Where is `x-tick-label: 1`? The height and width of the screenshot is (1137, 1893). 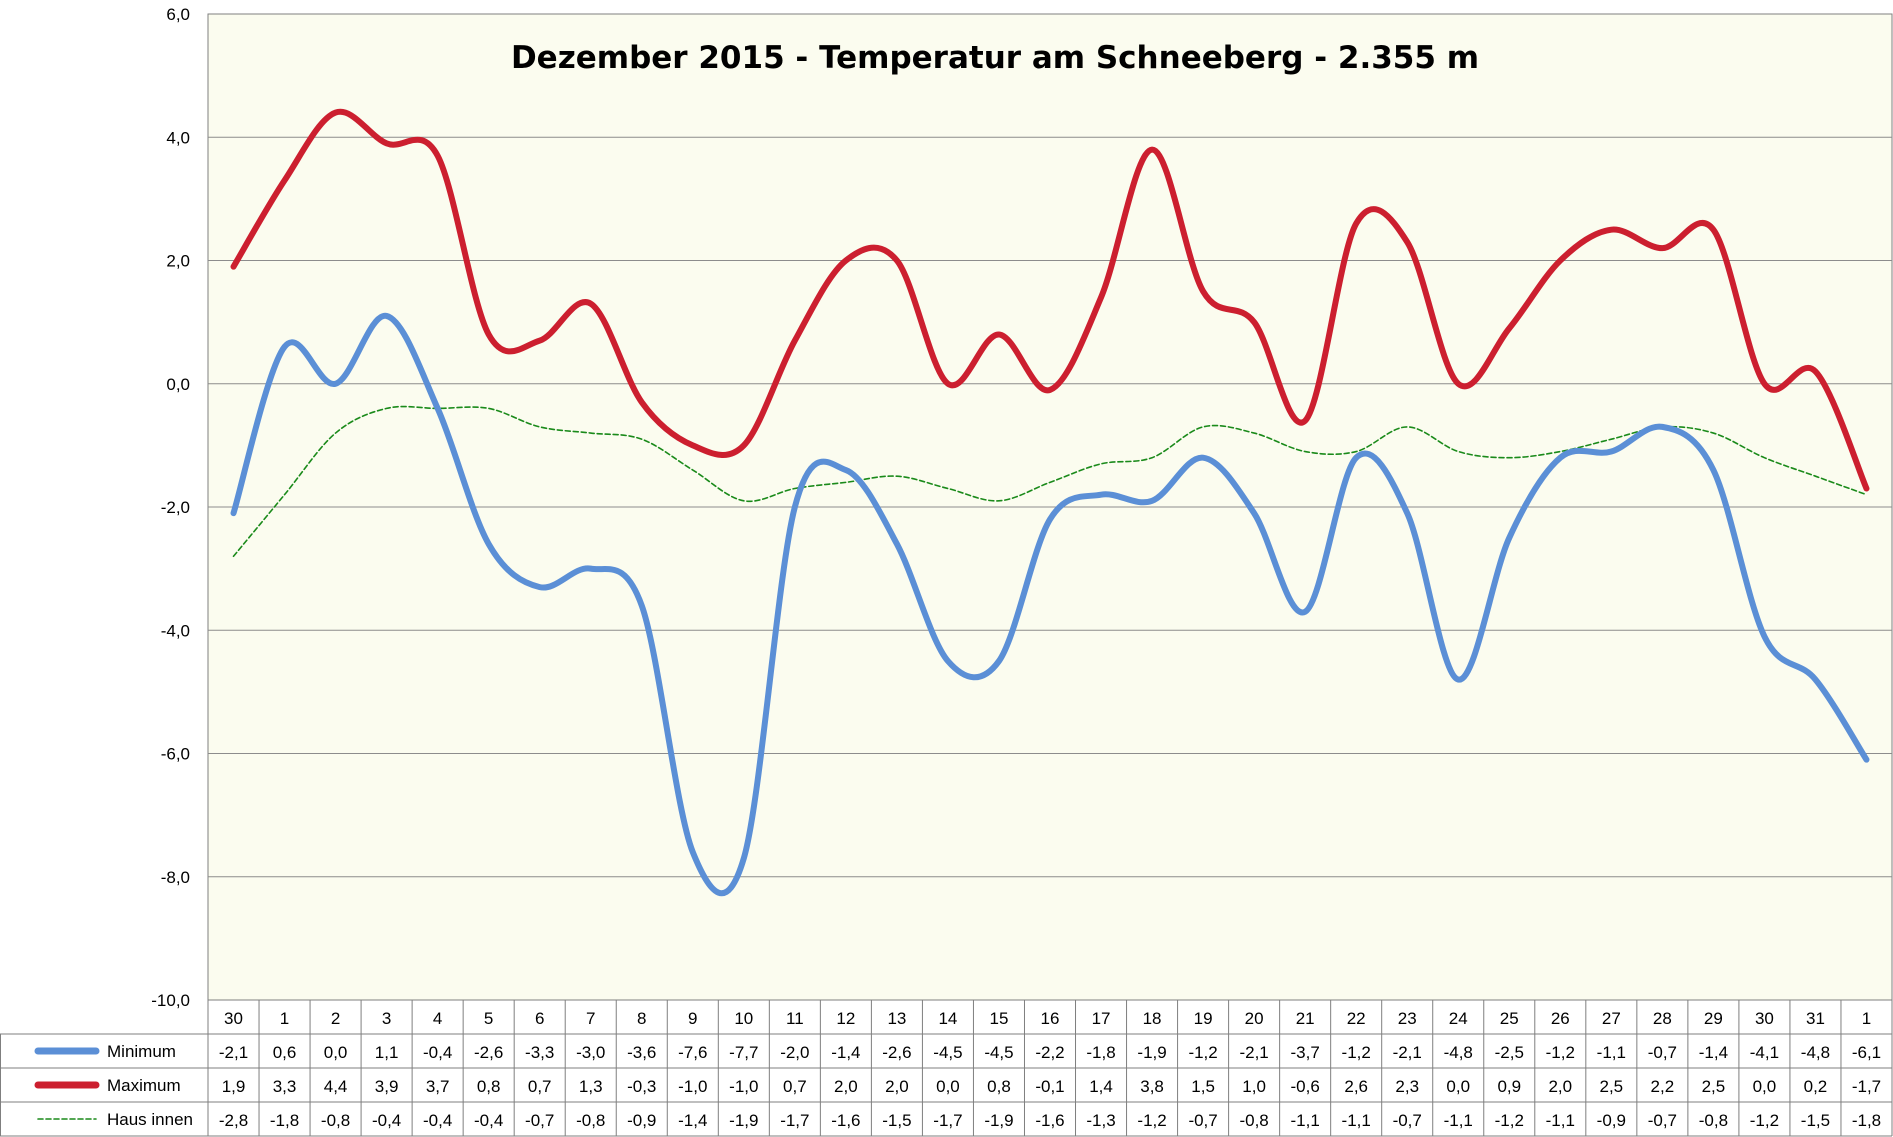
x-tick-label: 1 is located at coordinates (1866, 1018).